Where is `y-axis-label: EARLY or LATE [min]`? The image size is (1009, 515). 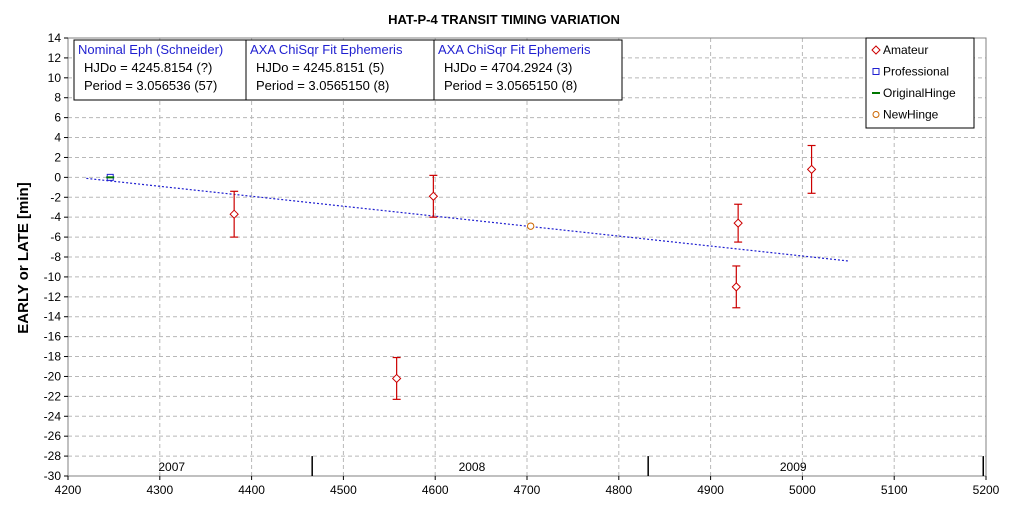 y-axis-label: EARLY or LATE [min] is located at coordinates (23, 257).